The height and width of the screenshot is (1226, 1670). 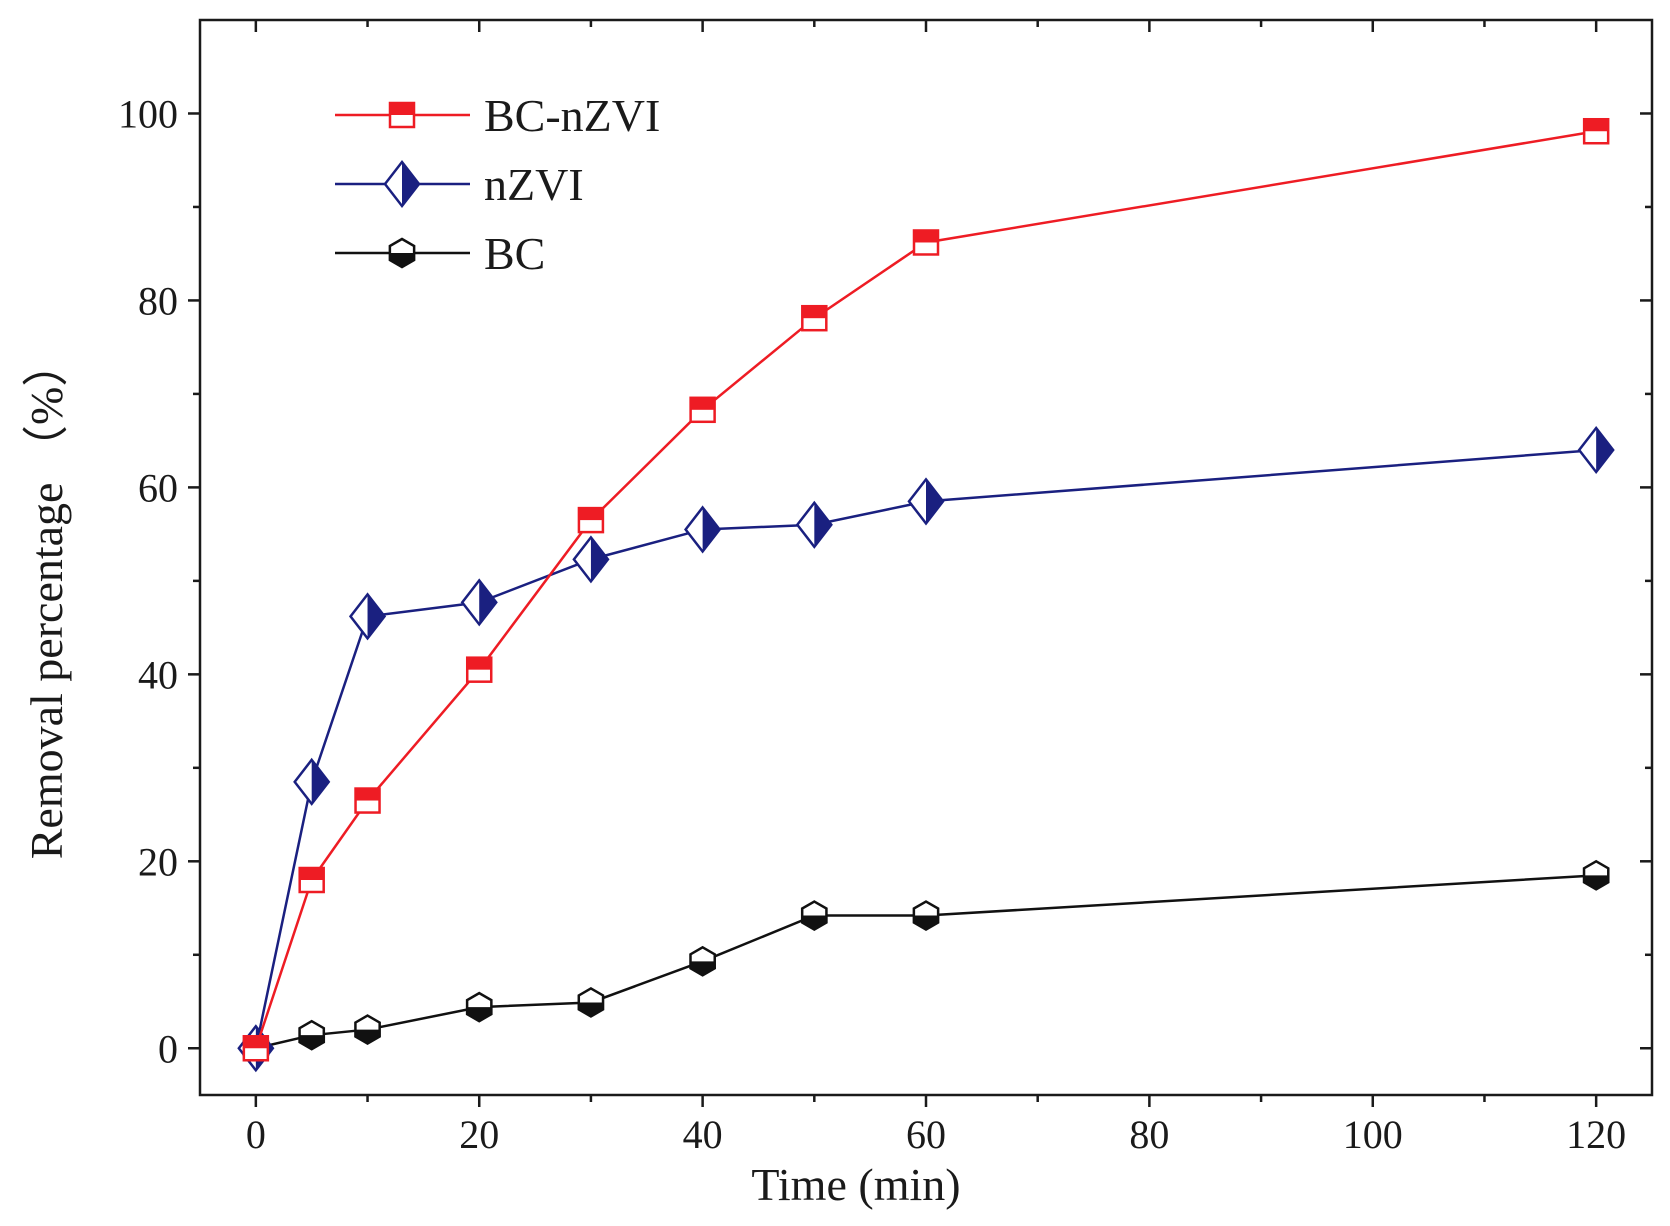 What do you see at coordinates (926, 961) in the screenshot?
I see `series-bc` at bounding box center [926, 961].